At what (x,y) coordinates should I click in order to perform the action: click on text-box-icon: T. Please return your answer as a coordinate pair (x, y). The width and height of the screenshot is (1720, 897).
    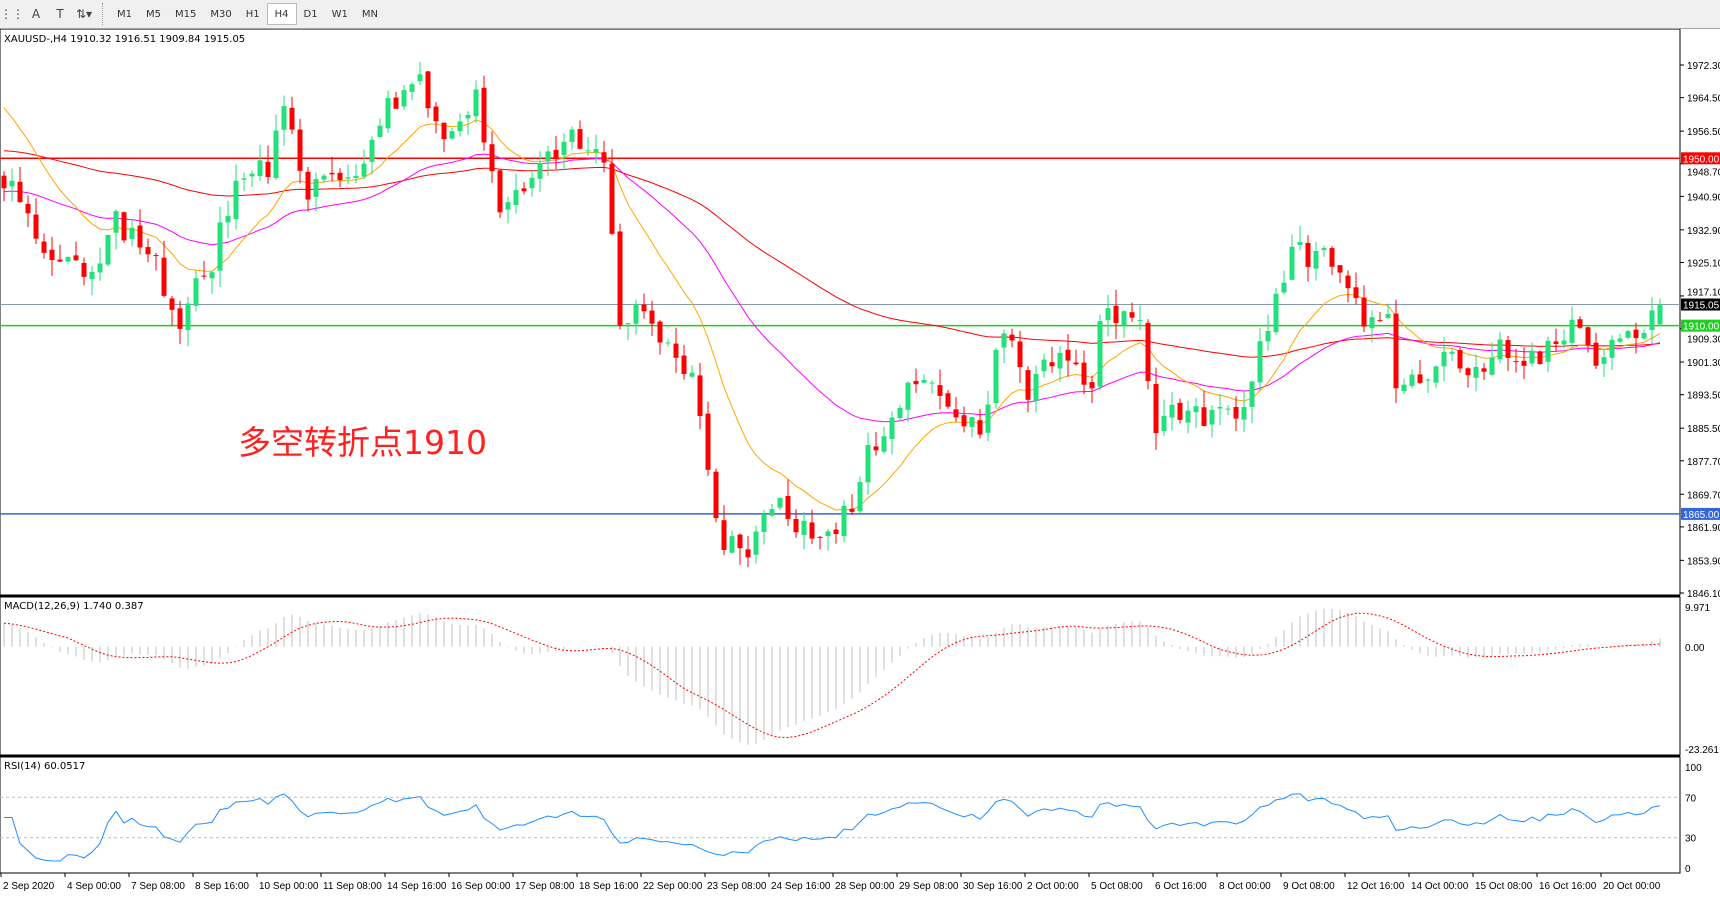
    Looking at the image, I should click on (60, 14).